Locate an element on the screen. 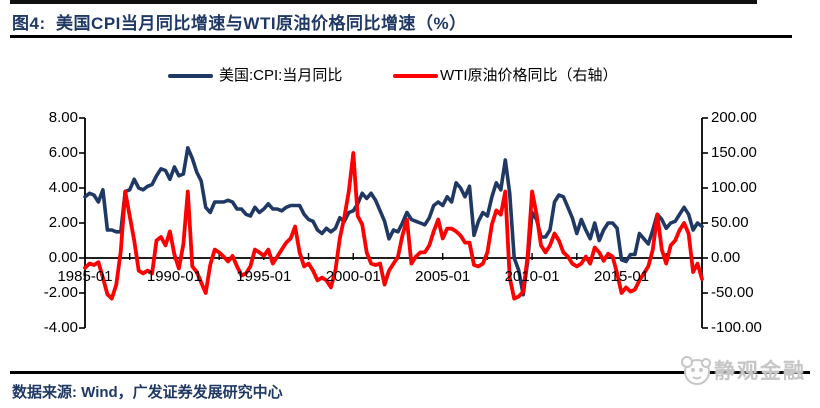  watermark-logo-icon is located at coordinates (696, 370).